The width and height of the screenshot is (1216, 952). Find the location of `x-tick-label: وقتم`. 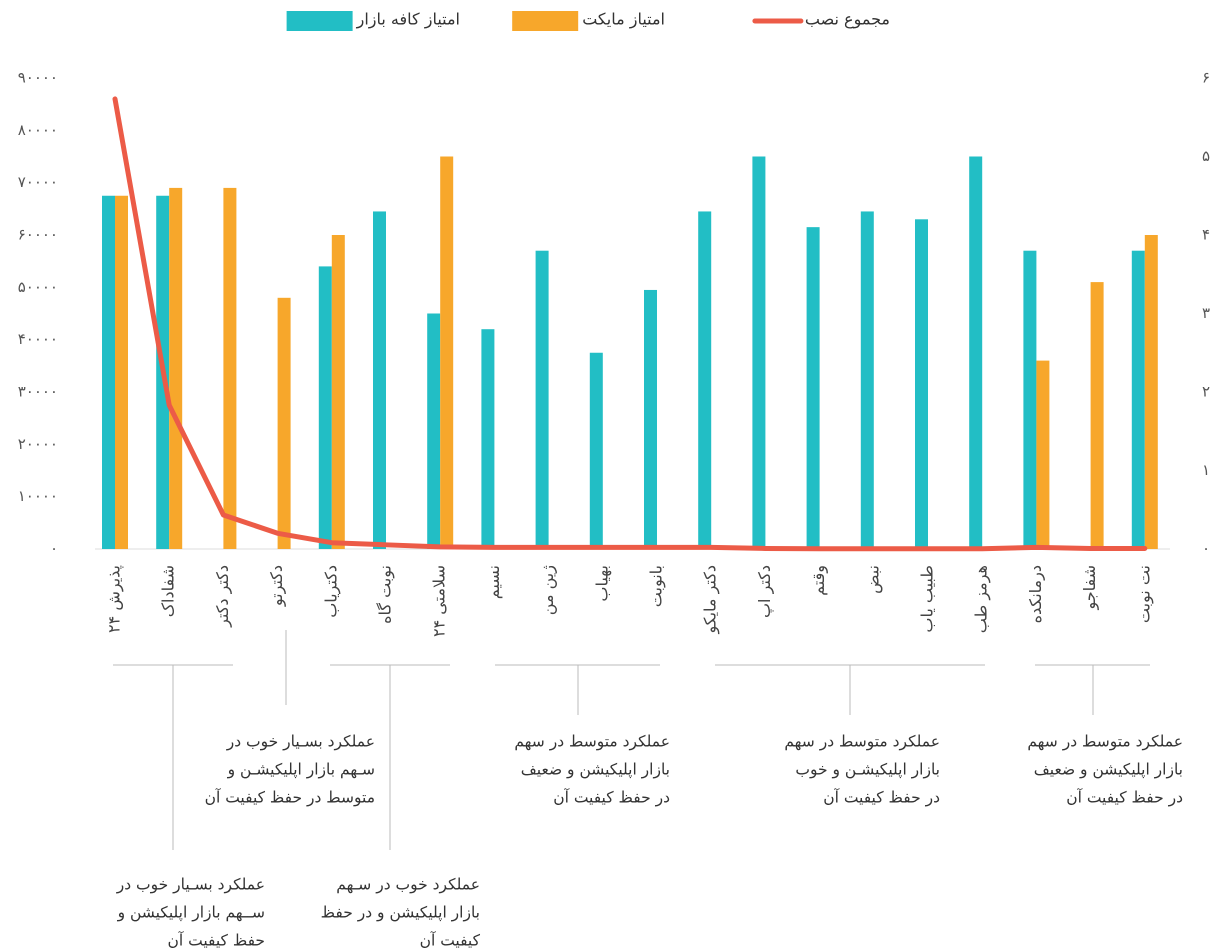

x-tick-label: وقتم is located at coordinates (819, 580).